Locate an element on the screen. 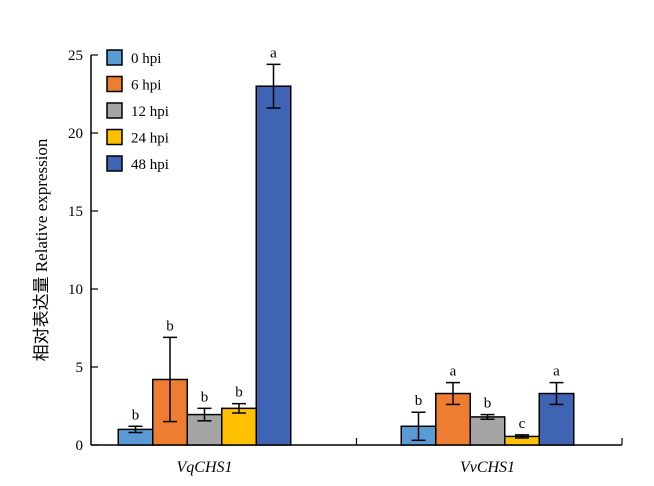 The height and width of the screenshot is (486, 654). y-tick-label: 15 is located at coordinates (75, 212).